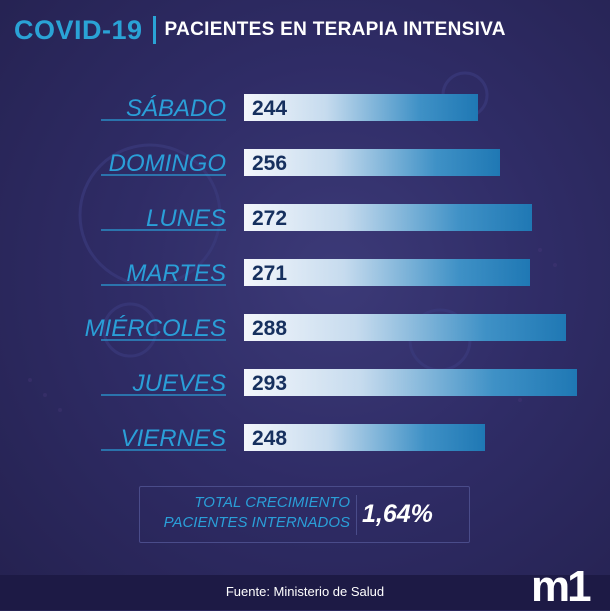 The image size is (610, 611). What do you see at coordinates (186, 218) in the screenshot?
I see `day-label: LUNES` at bounding box center [186, 218].